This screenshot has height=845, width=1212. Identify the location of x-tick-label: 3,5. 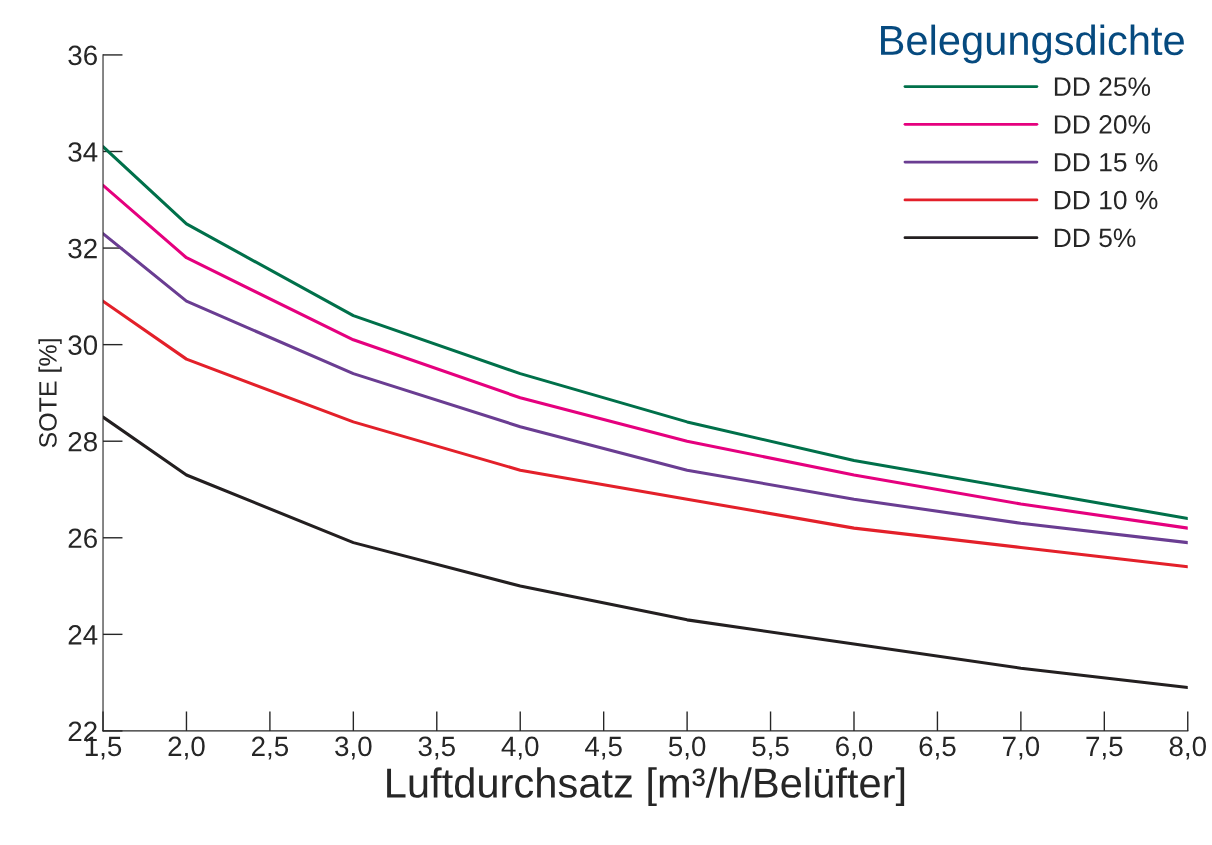
(436, 748).